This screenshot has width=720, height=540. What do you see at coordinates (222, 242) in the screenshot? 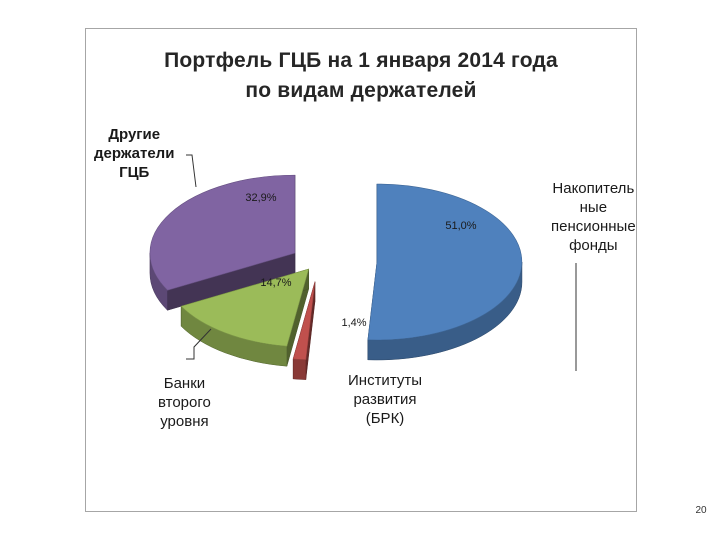
I see `pie-slice-other-holders` at bounding box center [222, 242].